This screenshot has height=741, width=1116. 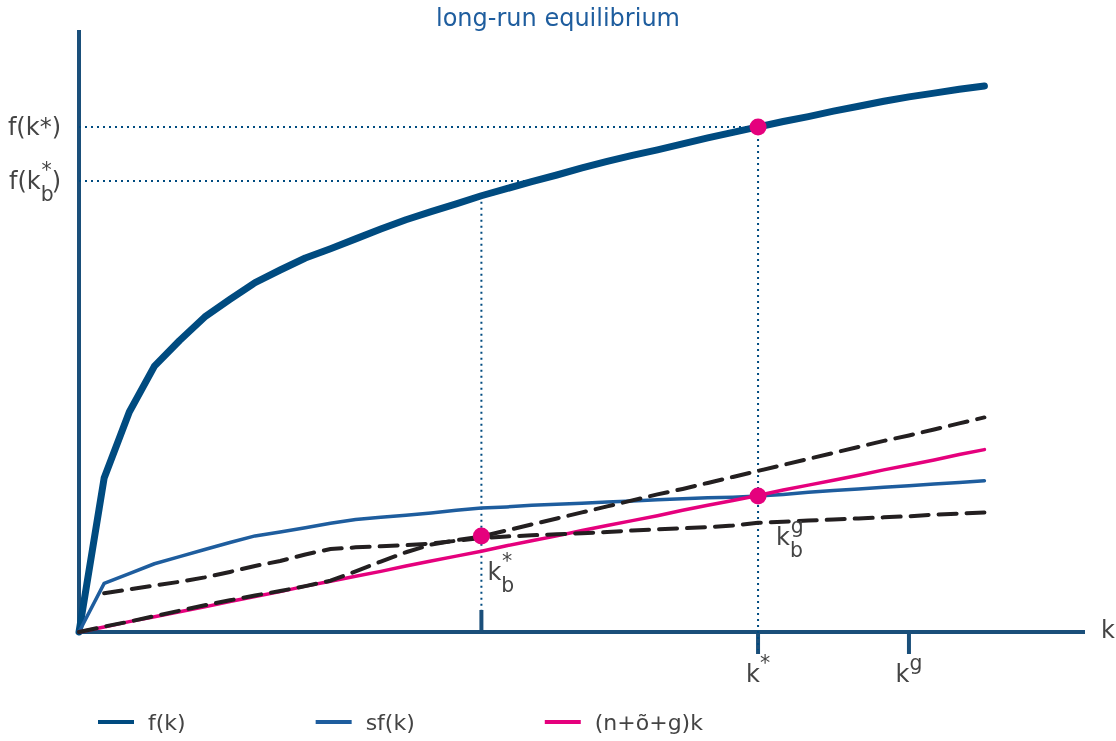 I want to click on ref-line-label: f(k$_{b}$$^{*}$), so click(x=34, y=182).